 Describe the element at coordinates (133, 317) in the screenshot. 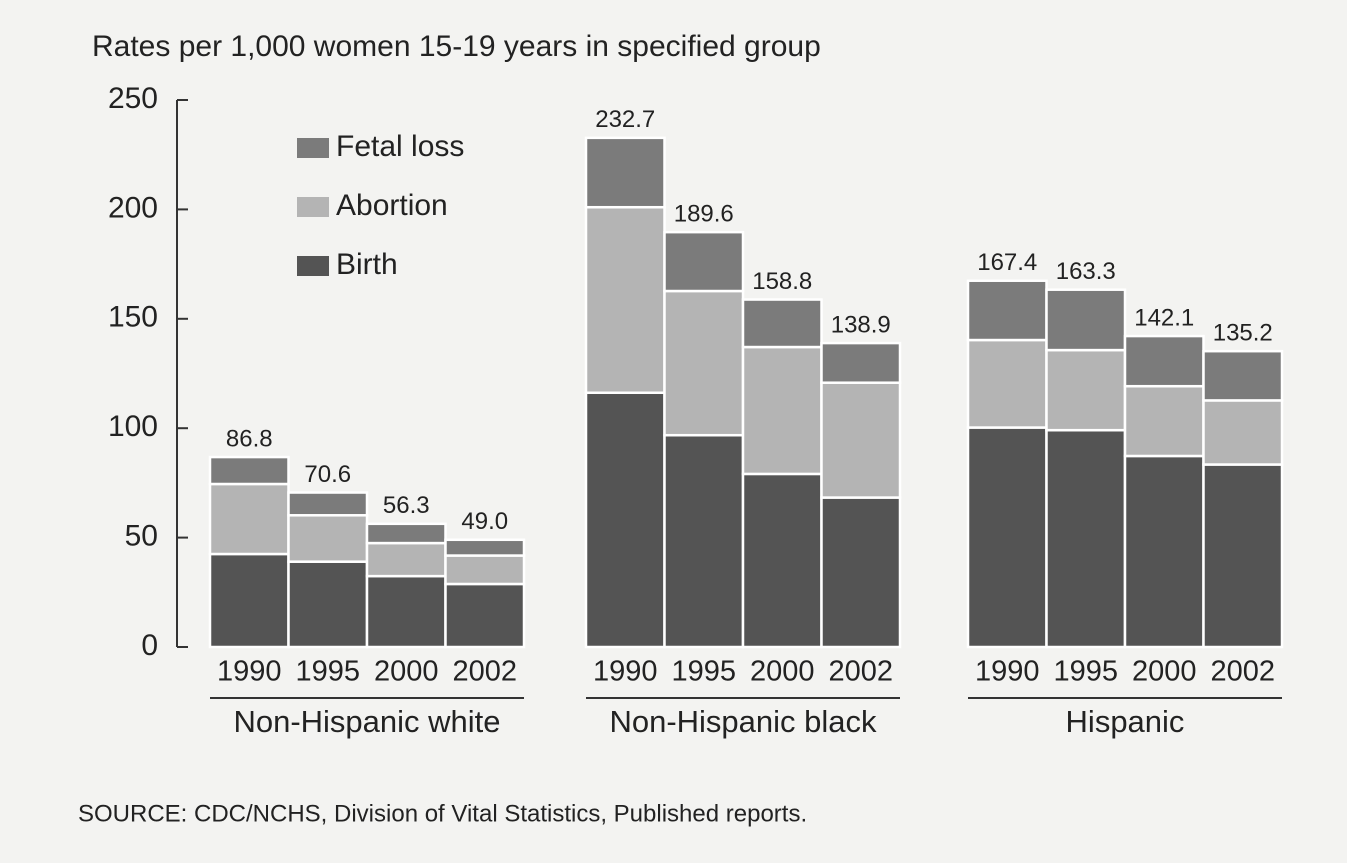

I see `y-tick-label: 150` at that location.